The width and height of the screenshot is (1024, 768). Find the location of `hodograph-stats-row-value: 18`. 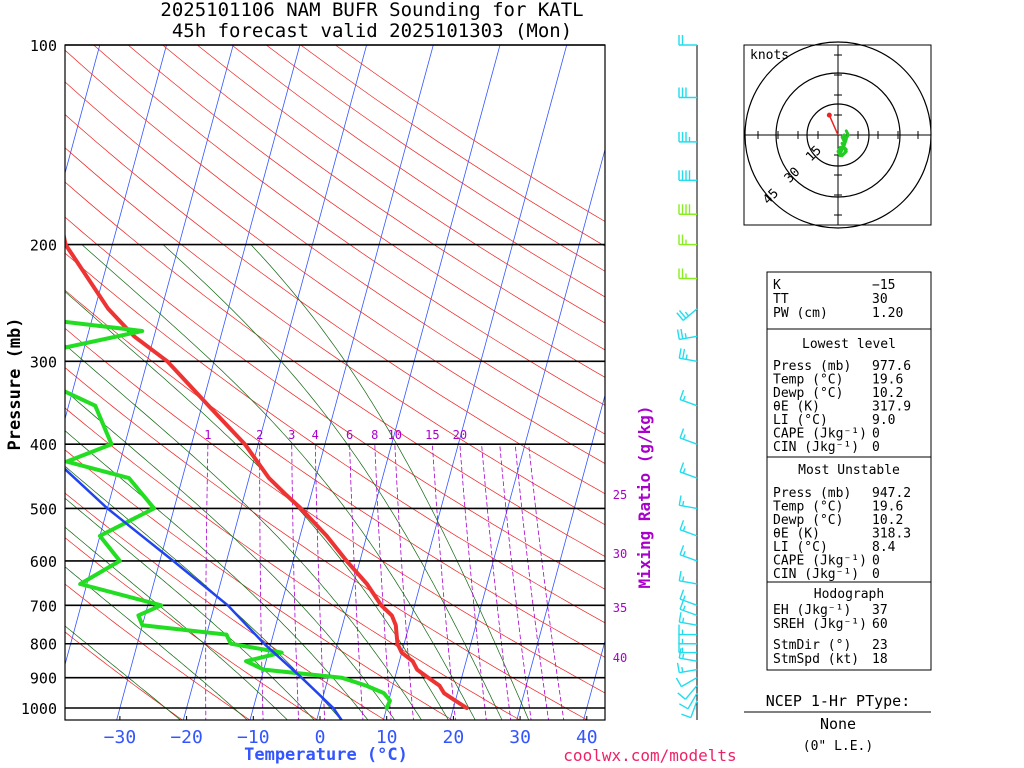

hodograph-stats-row-value: 18 is located at coordinates (880, 659).